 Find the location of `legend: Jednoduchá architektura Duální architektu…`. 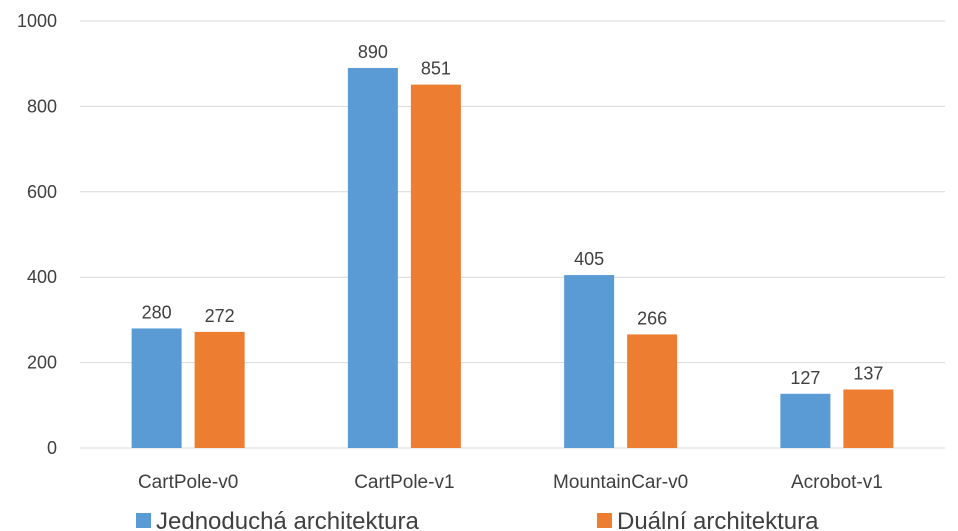

legend: Jednoduchá architektura Duální architektu… is located at coordinates (477, 519).